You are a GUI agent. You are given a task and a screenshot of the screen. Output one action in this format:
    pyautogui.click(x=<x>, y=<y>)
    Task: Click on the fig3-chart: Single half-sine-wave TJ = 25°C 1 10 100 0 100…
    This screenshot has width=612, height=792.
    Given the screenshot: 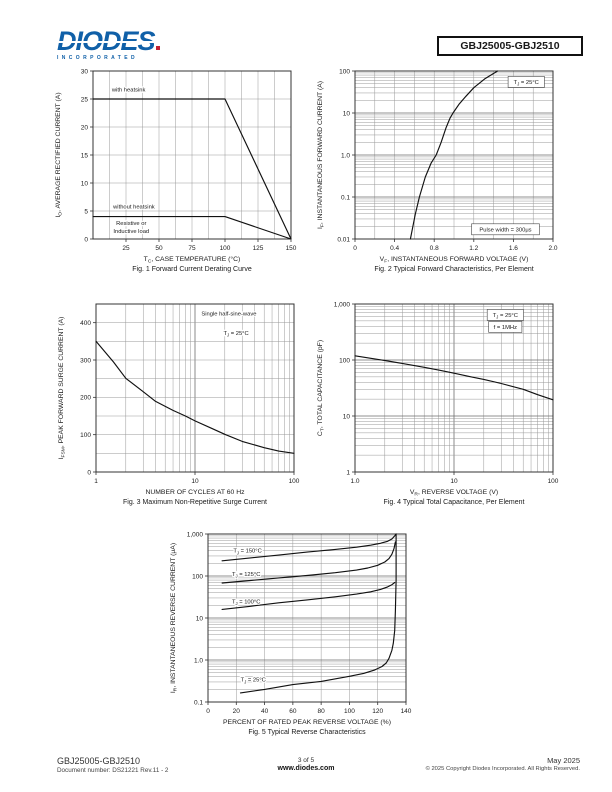 What is the action you would take?
    pyautogui.click(x=179, y=399)
    